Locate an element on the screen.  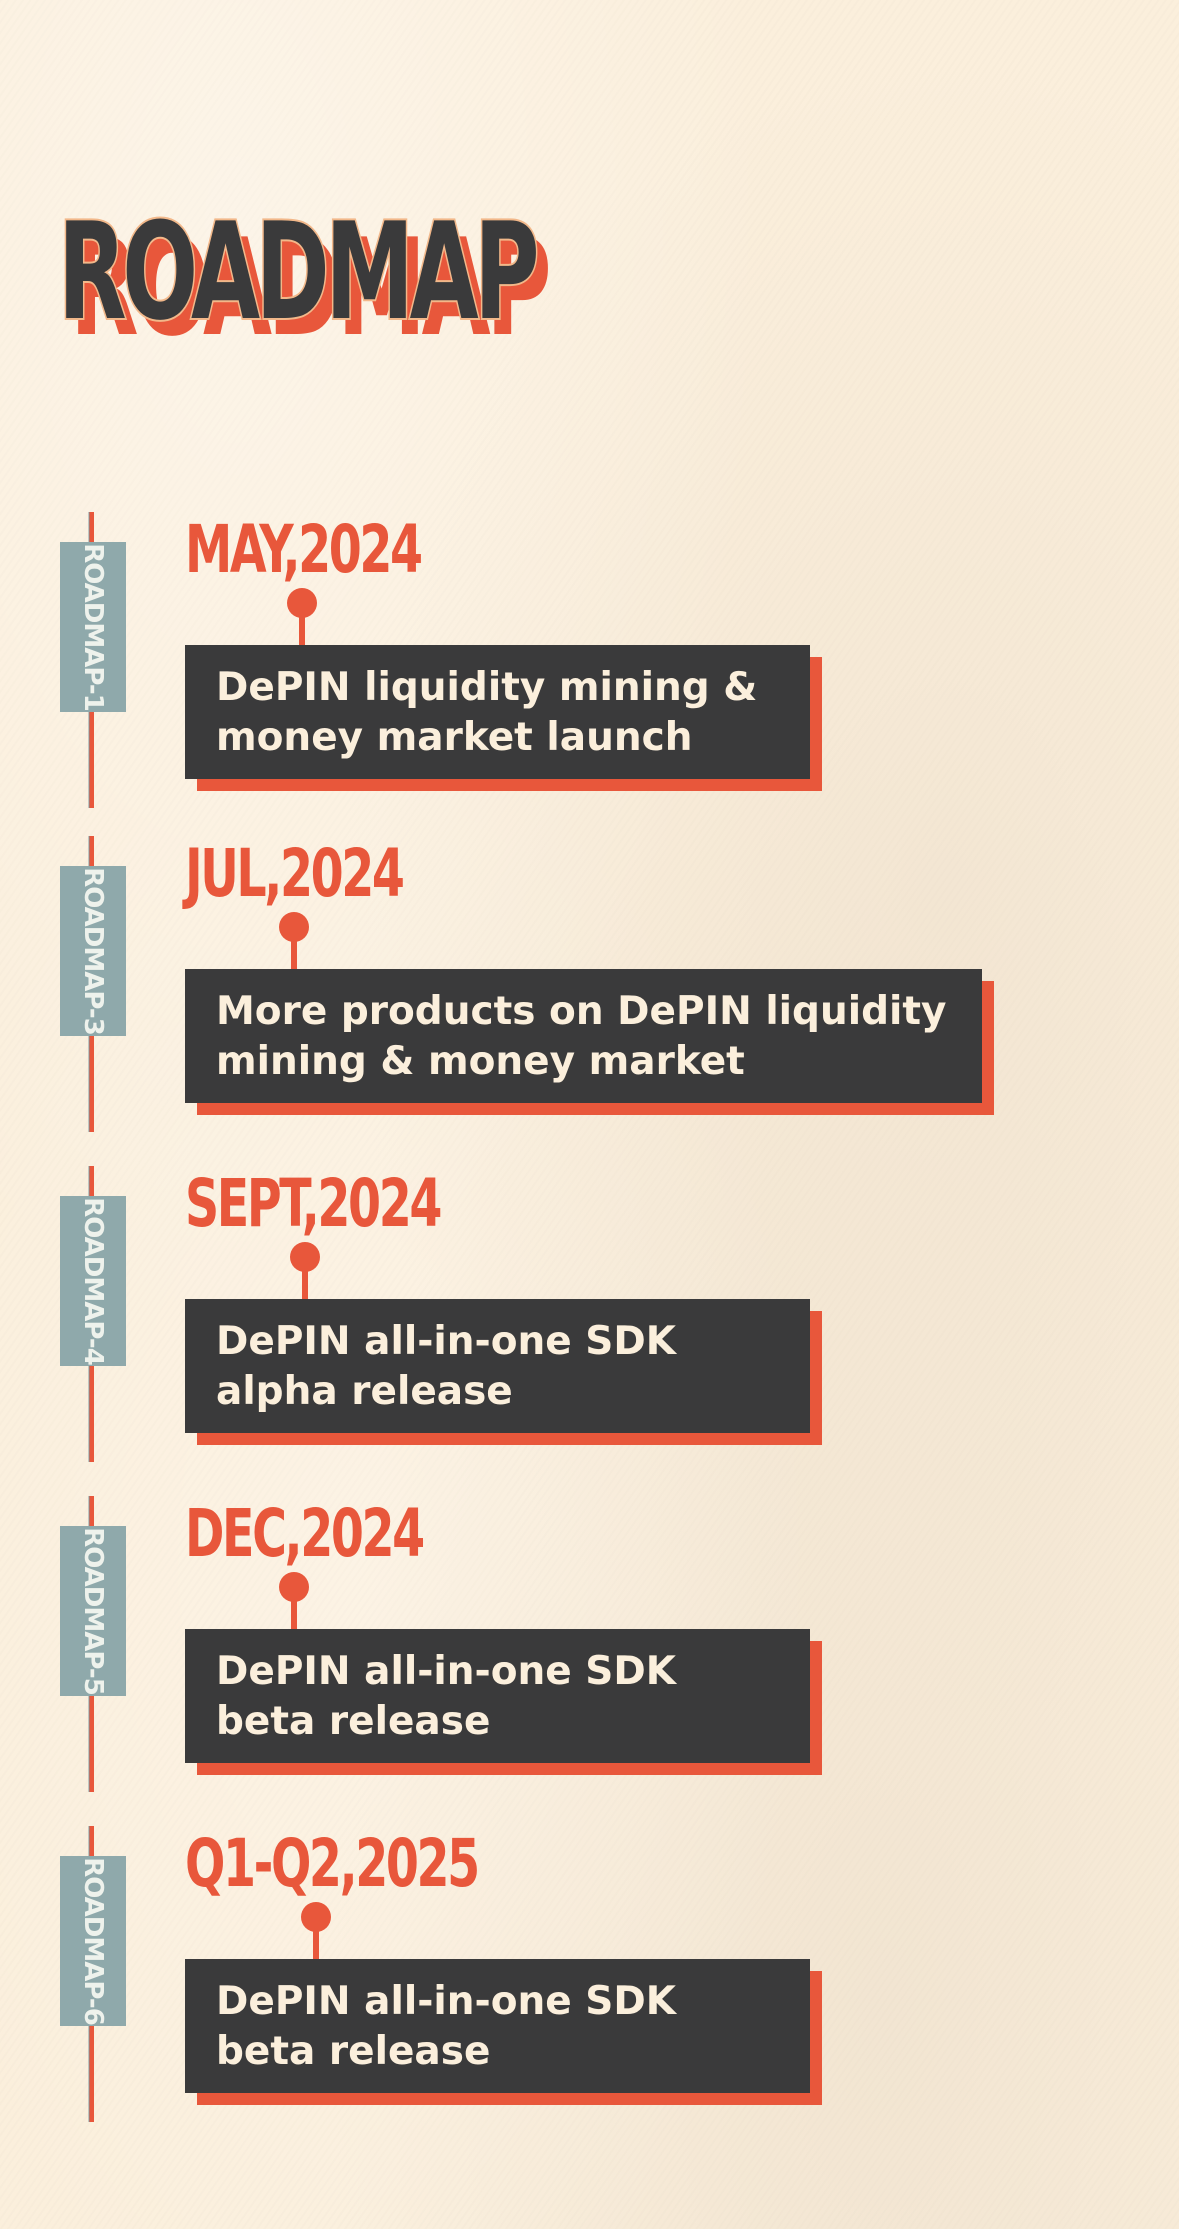
page-title: ROADMAP ROADMAP is located at coordinates (304, 284).